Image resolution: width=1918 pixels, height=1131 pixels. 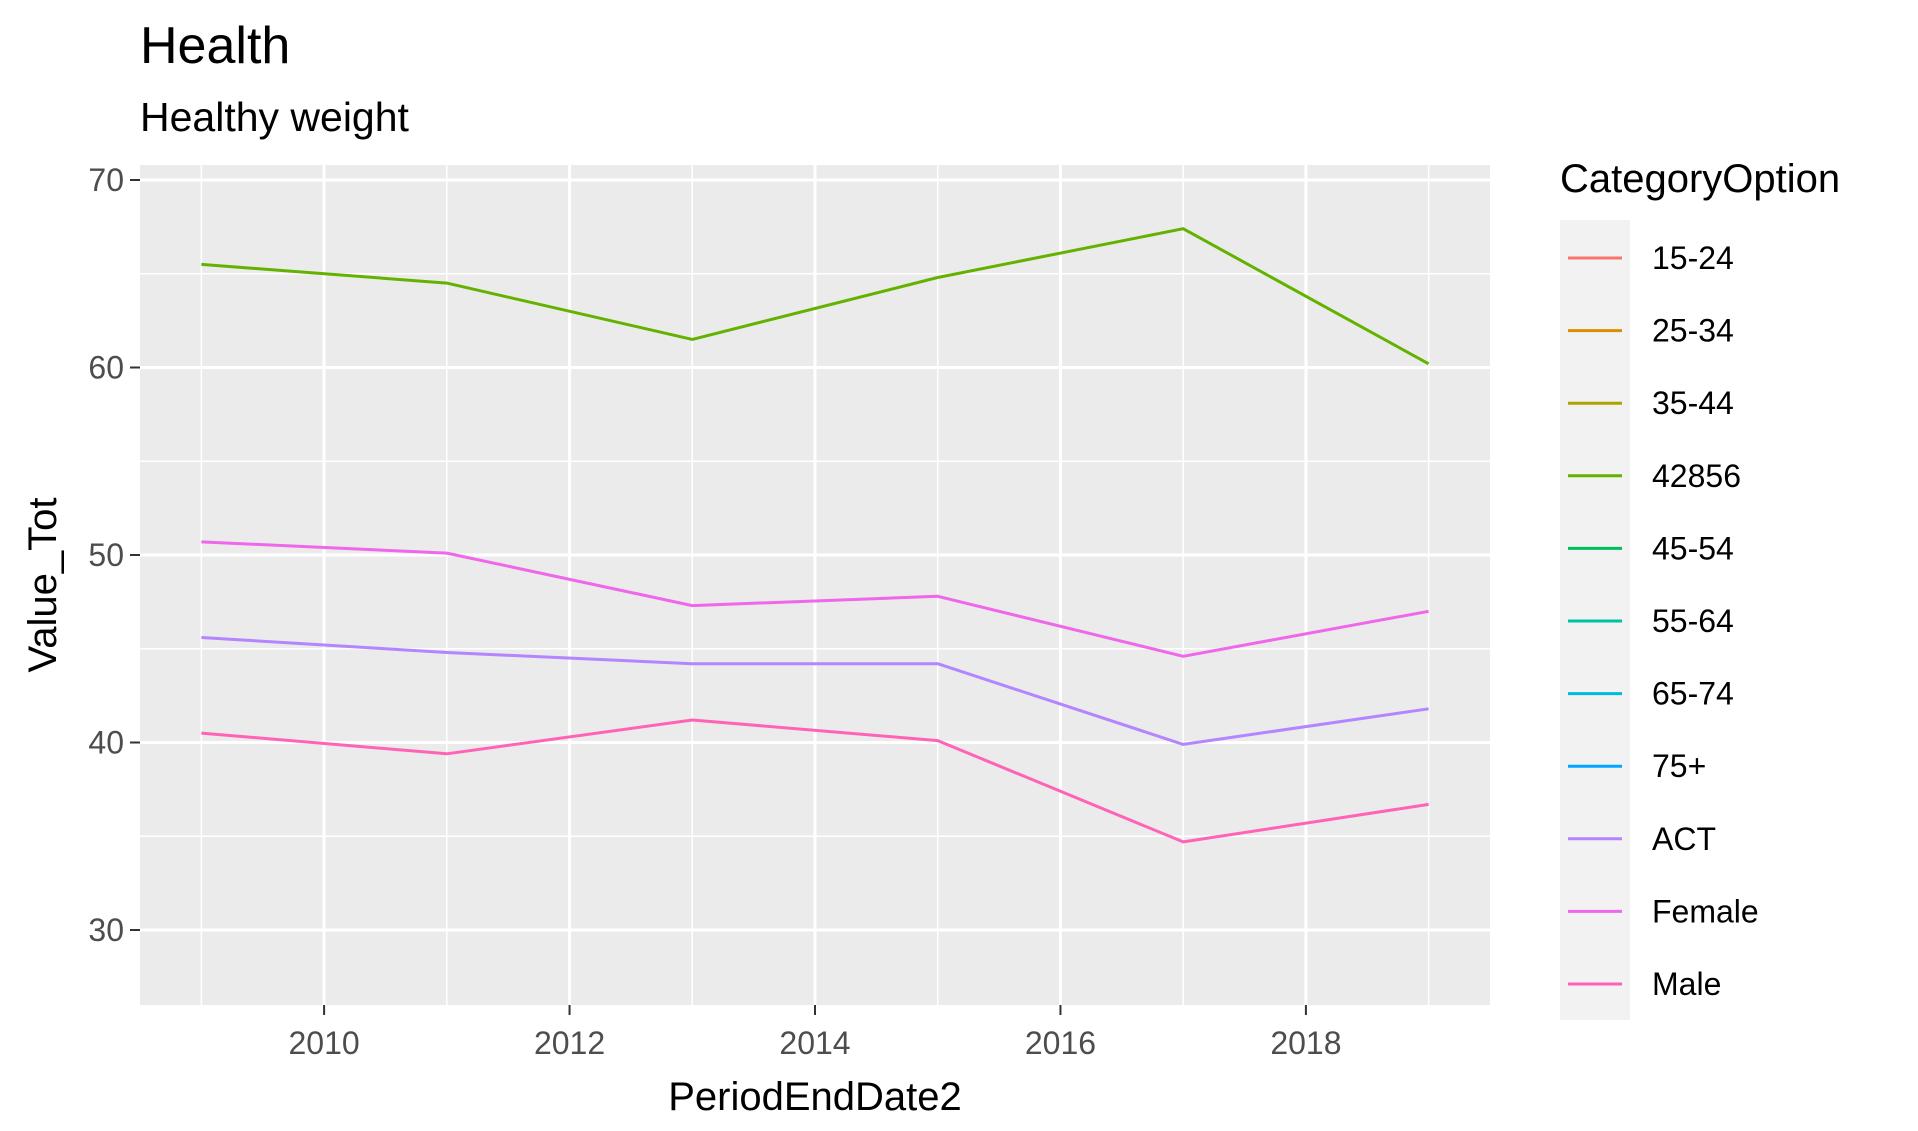 What do you see at coordinates (1693, 403) in the screenshot?
I see `legend-label: 35-44` at bounding box center [1693, 403].